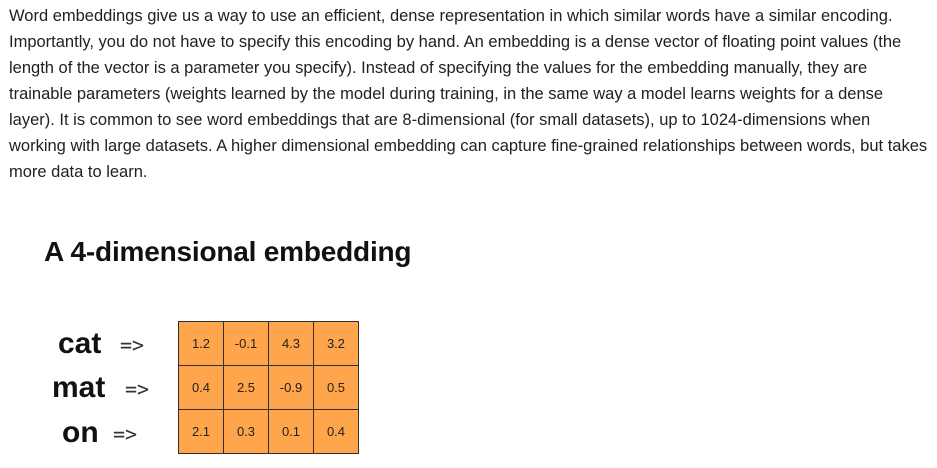 The width and height of the screenshot is (937, 468). I want to click on embedding-row-mat: 0.4 2.5 -0.9 0.5, so click(268, 387).